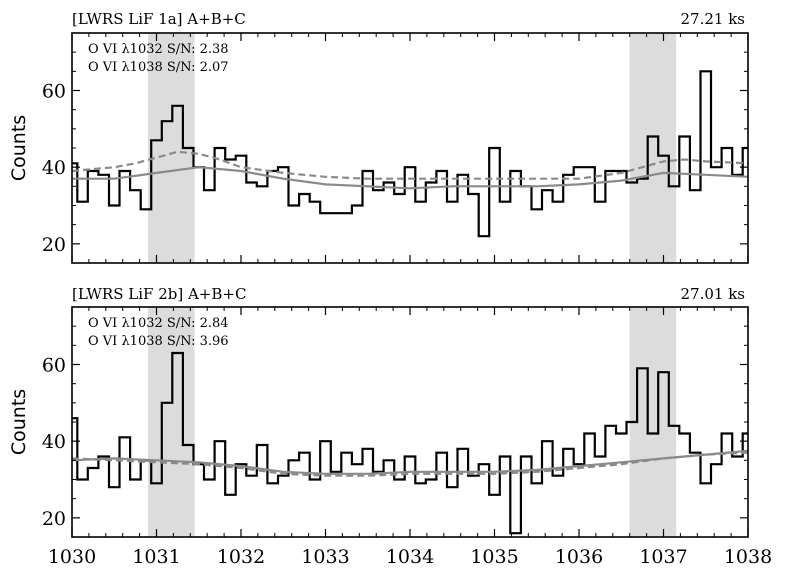 Image resolution: width=789 pixels, height=576 pixels. I want to click on panel-top-title: [LWRS LiF 1a] A+B+C, so click(159, 19).